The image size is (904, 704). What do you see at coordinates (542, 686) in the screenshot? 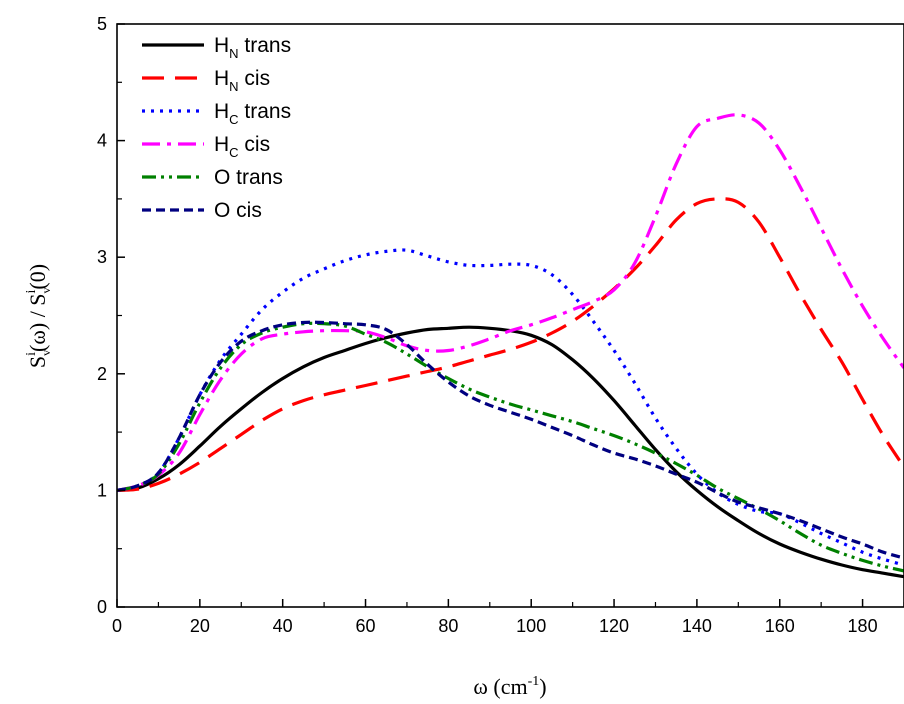
I see `x-axis-title-tail: )` at bounding box center [542, 686].